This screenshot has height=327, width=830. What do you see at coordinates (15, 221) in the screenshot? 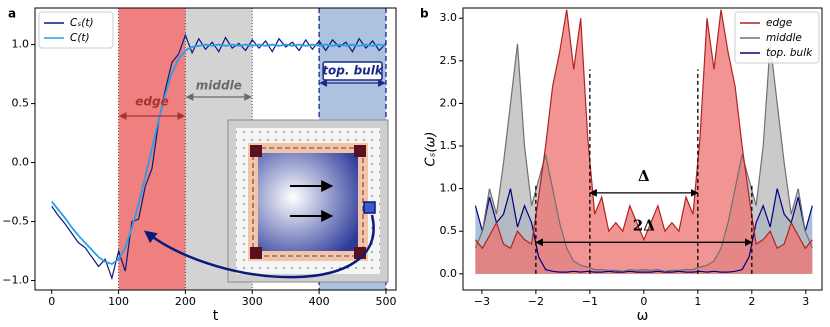
I see `y-tick-label: −0.5` at bounding box center [15, 221].